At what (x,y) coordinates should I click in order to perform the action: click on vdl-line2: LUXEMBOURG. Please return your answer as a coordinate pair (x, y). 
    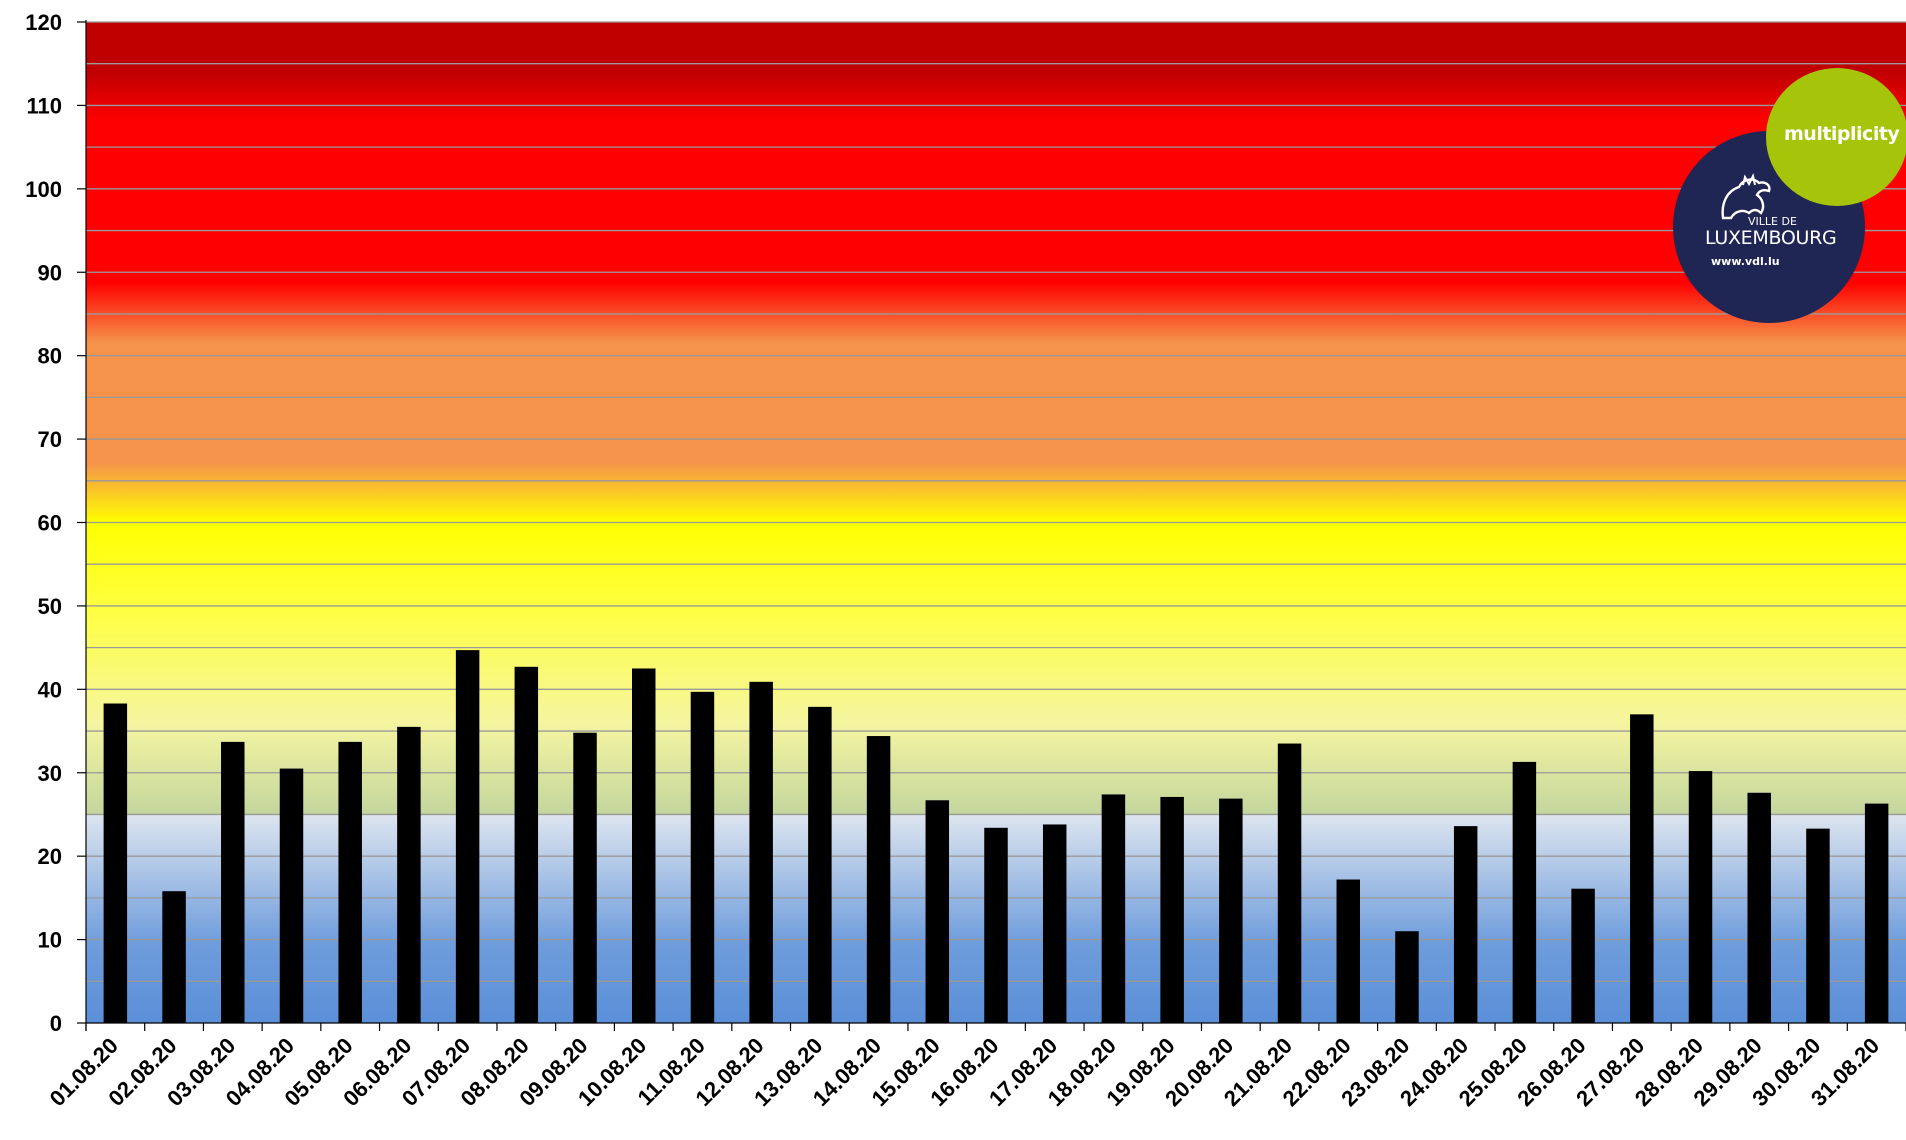
    Looking at the image, I should click on (1771, 238).